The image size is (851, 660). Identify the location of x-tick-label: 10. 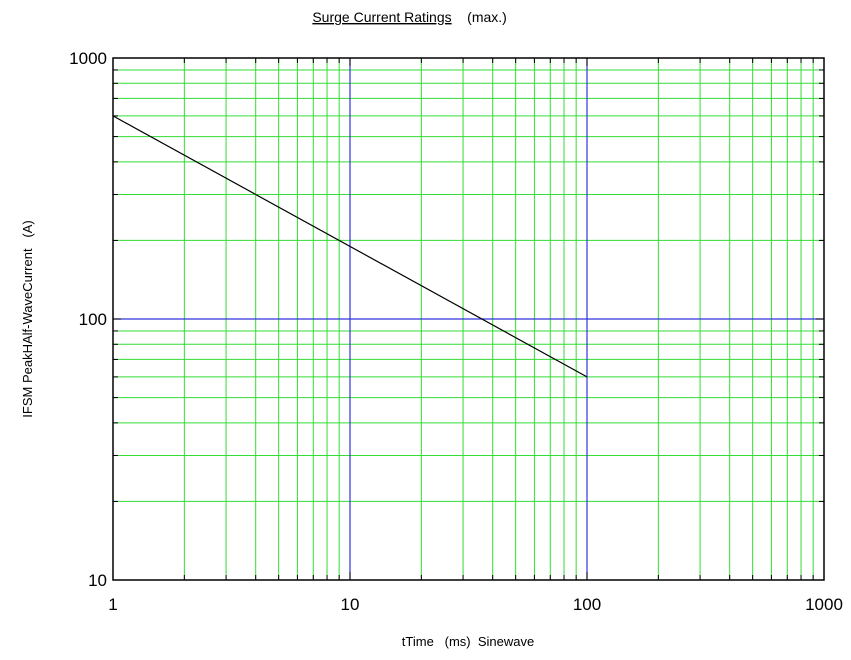
(350, 604).